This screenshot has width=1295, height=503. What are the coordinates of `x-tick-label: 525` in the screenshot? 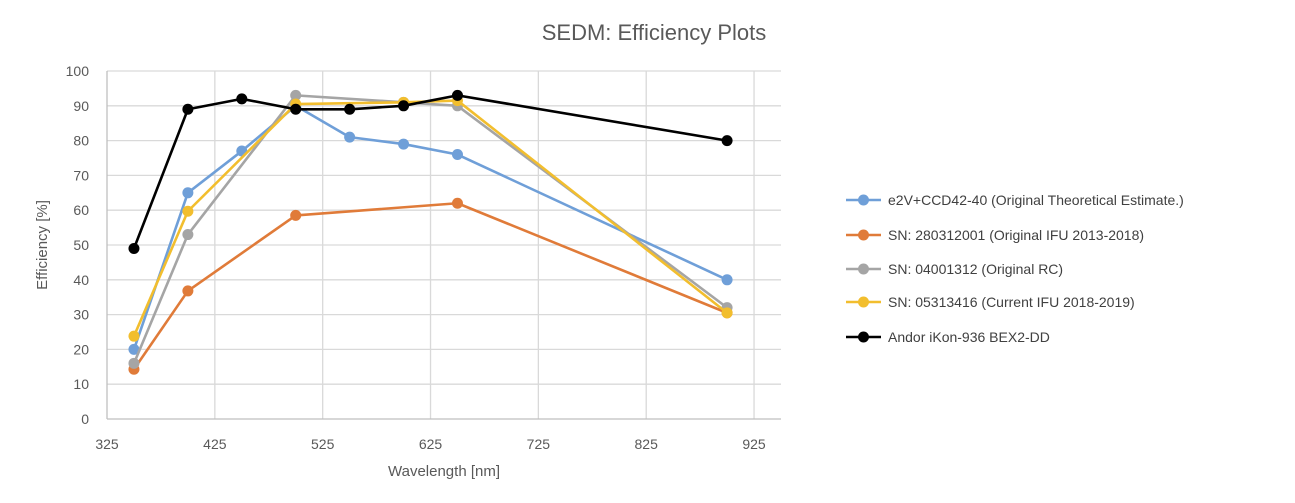 It's located at (323, 444).